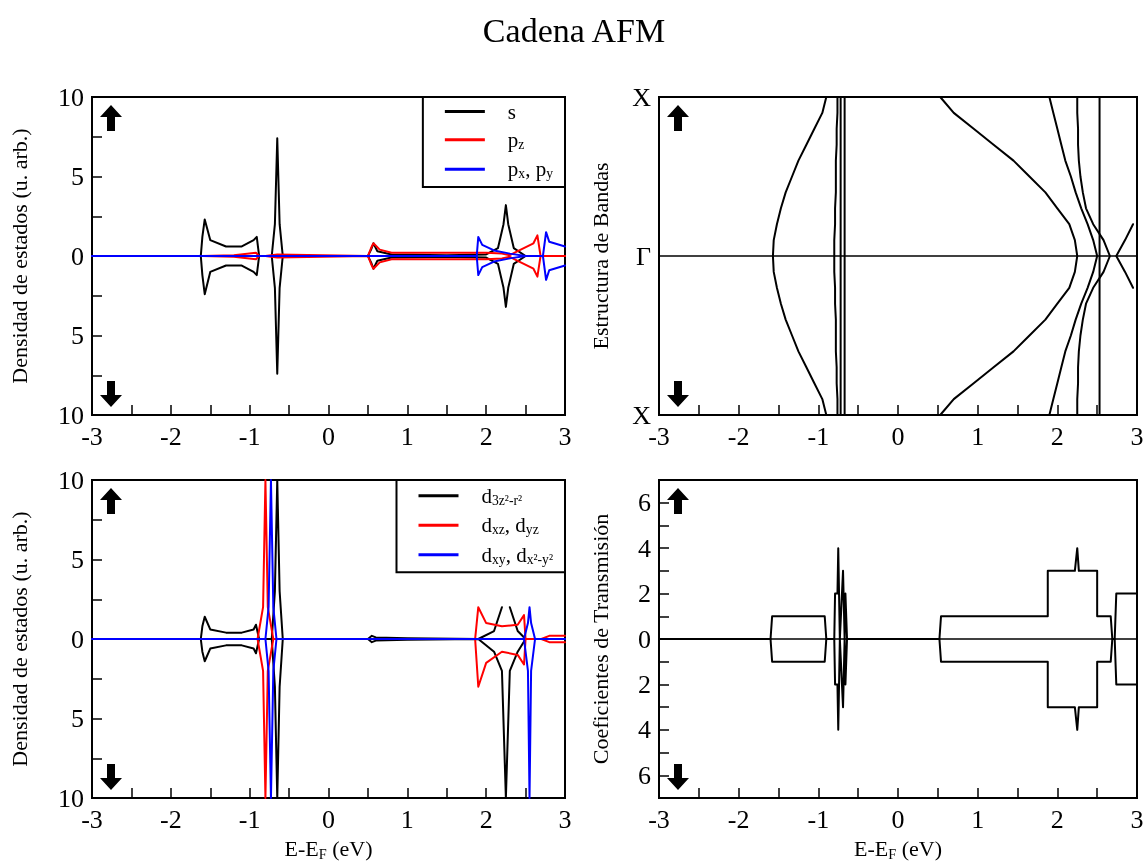 This screenshot has height=867, width=1148. I want to click on y-axis-title: Coeficientes de Transmisión, so click(601, 639).